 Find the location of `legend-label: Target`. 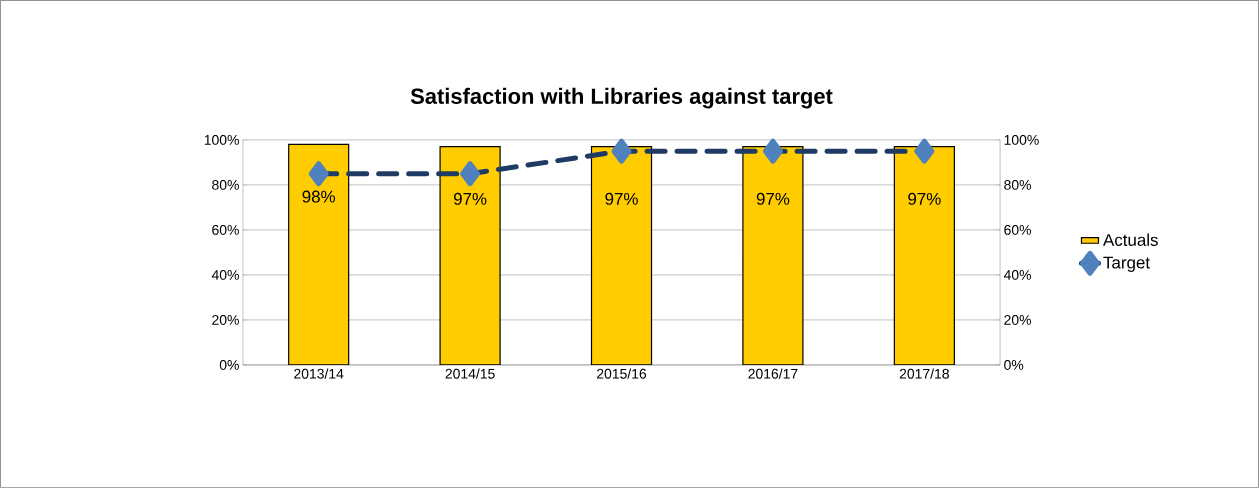

legend-label: Target is located at coordinates (1126, 264).